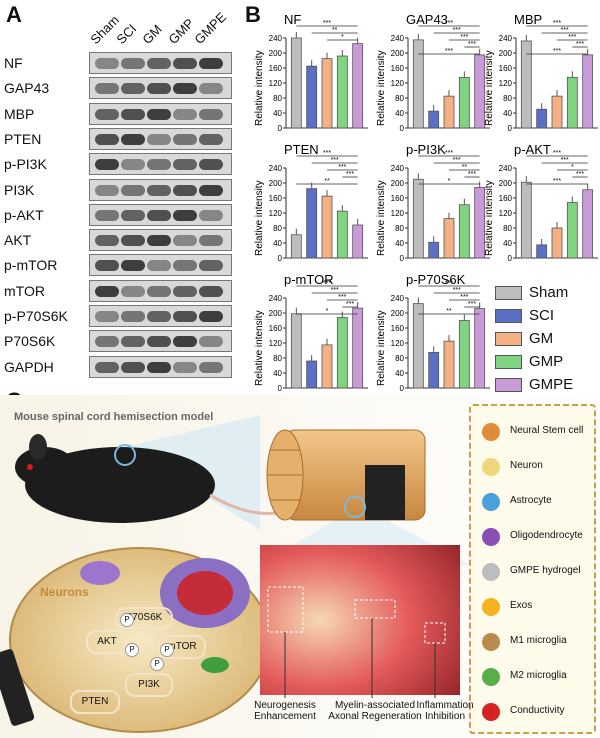 Image resolution: width=600 pixels, height=738 pixels. I want to click on protein-label: GAP43, so click(27, 88).